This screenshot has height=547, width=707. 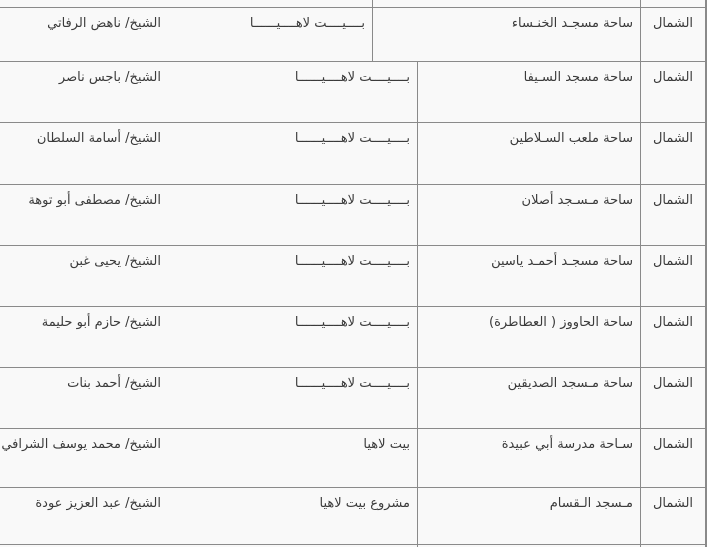 I want to click on location-cell: ساحة مـسجد الصديقين, so click(x=529, y=398).